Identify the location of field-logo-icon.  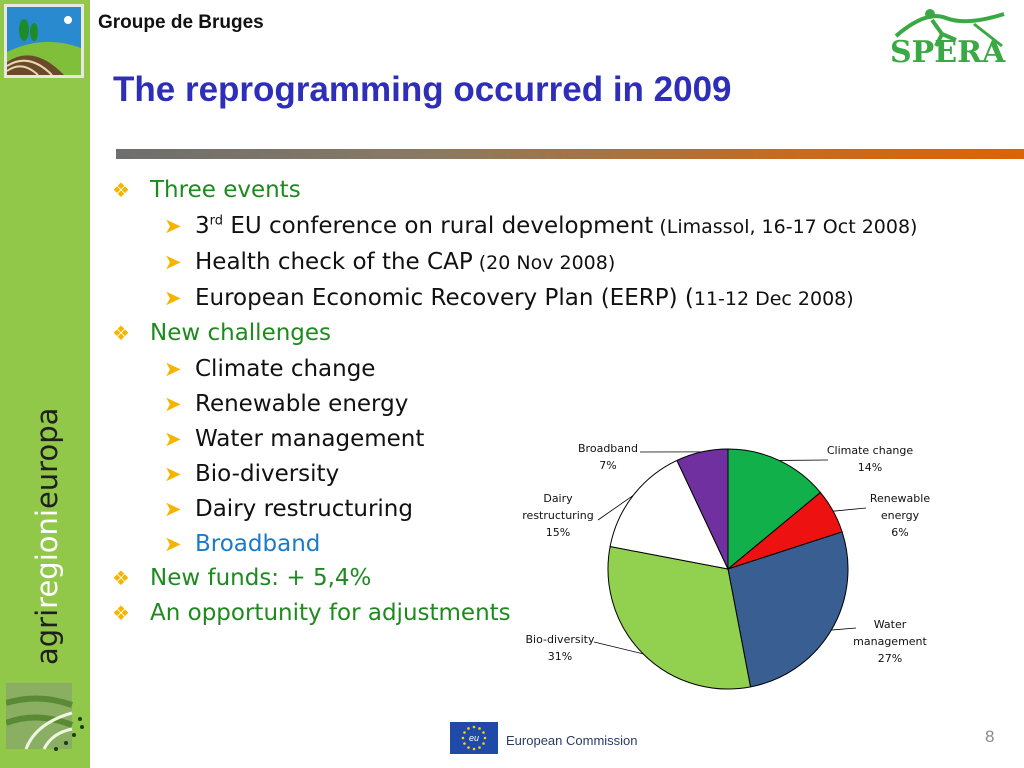
(45, 717).